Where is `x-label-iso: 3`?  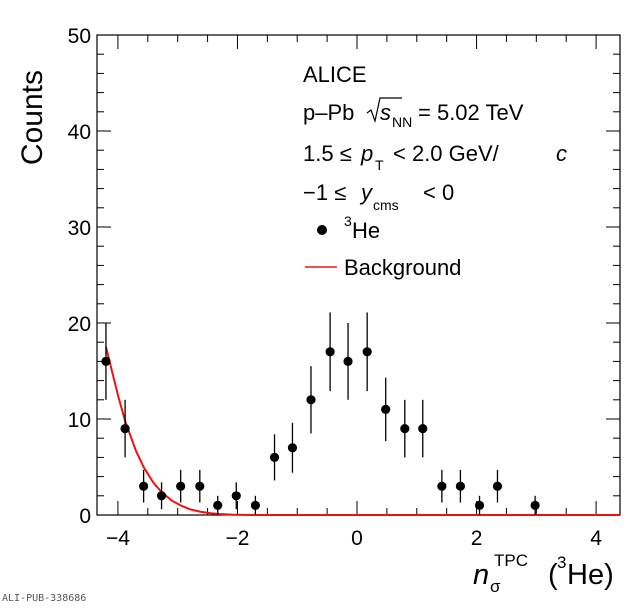
x-label-iso: 3 is located at coordinates (561, 562).